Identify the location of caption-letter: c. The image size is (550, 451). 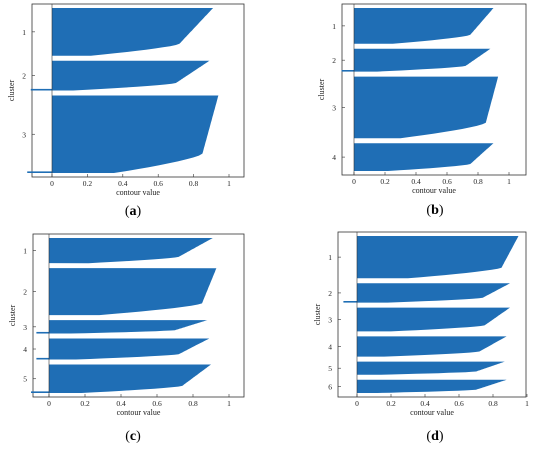
(133, 436).